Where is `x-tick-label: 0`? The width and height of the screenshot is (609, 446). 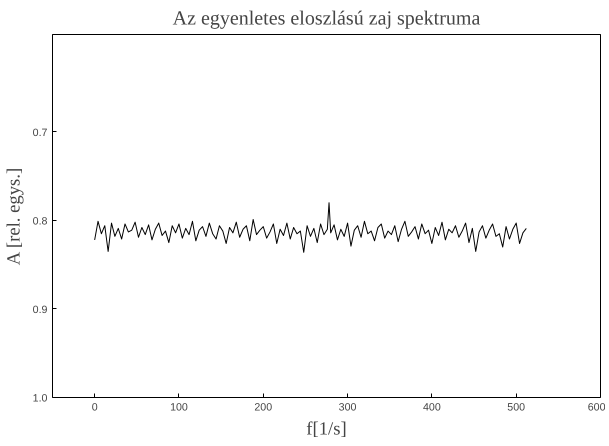
x-tick-label: 0 is located at coordinates (95, 408).